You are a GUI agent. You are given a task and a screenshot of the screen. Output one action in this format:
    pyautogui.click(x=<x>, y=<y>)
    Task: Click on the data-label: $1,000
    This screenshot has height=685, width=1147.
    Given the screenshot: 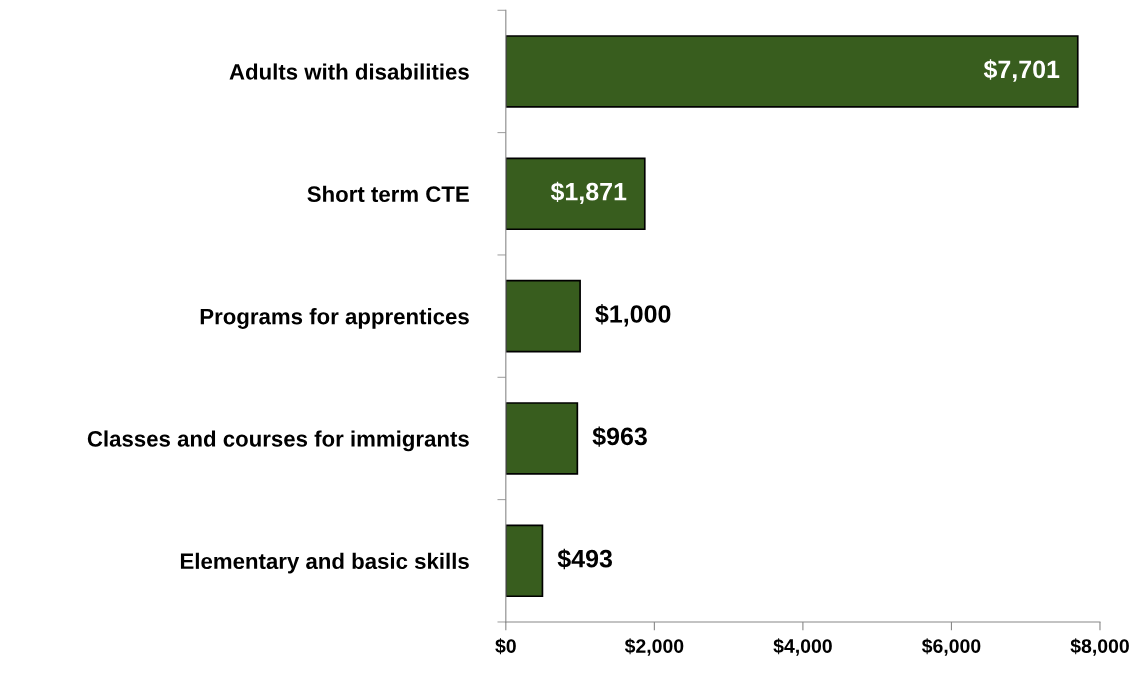 What is the action you would take?
    pyautogui.click(x=633, y=315)
    